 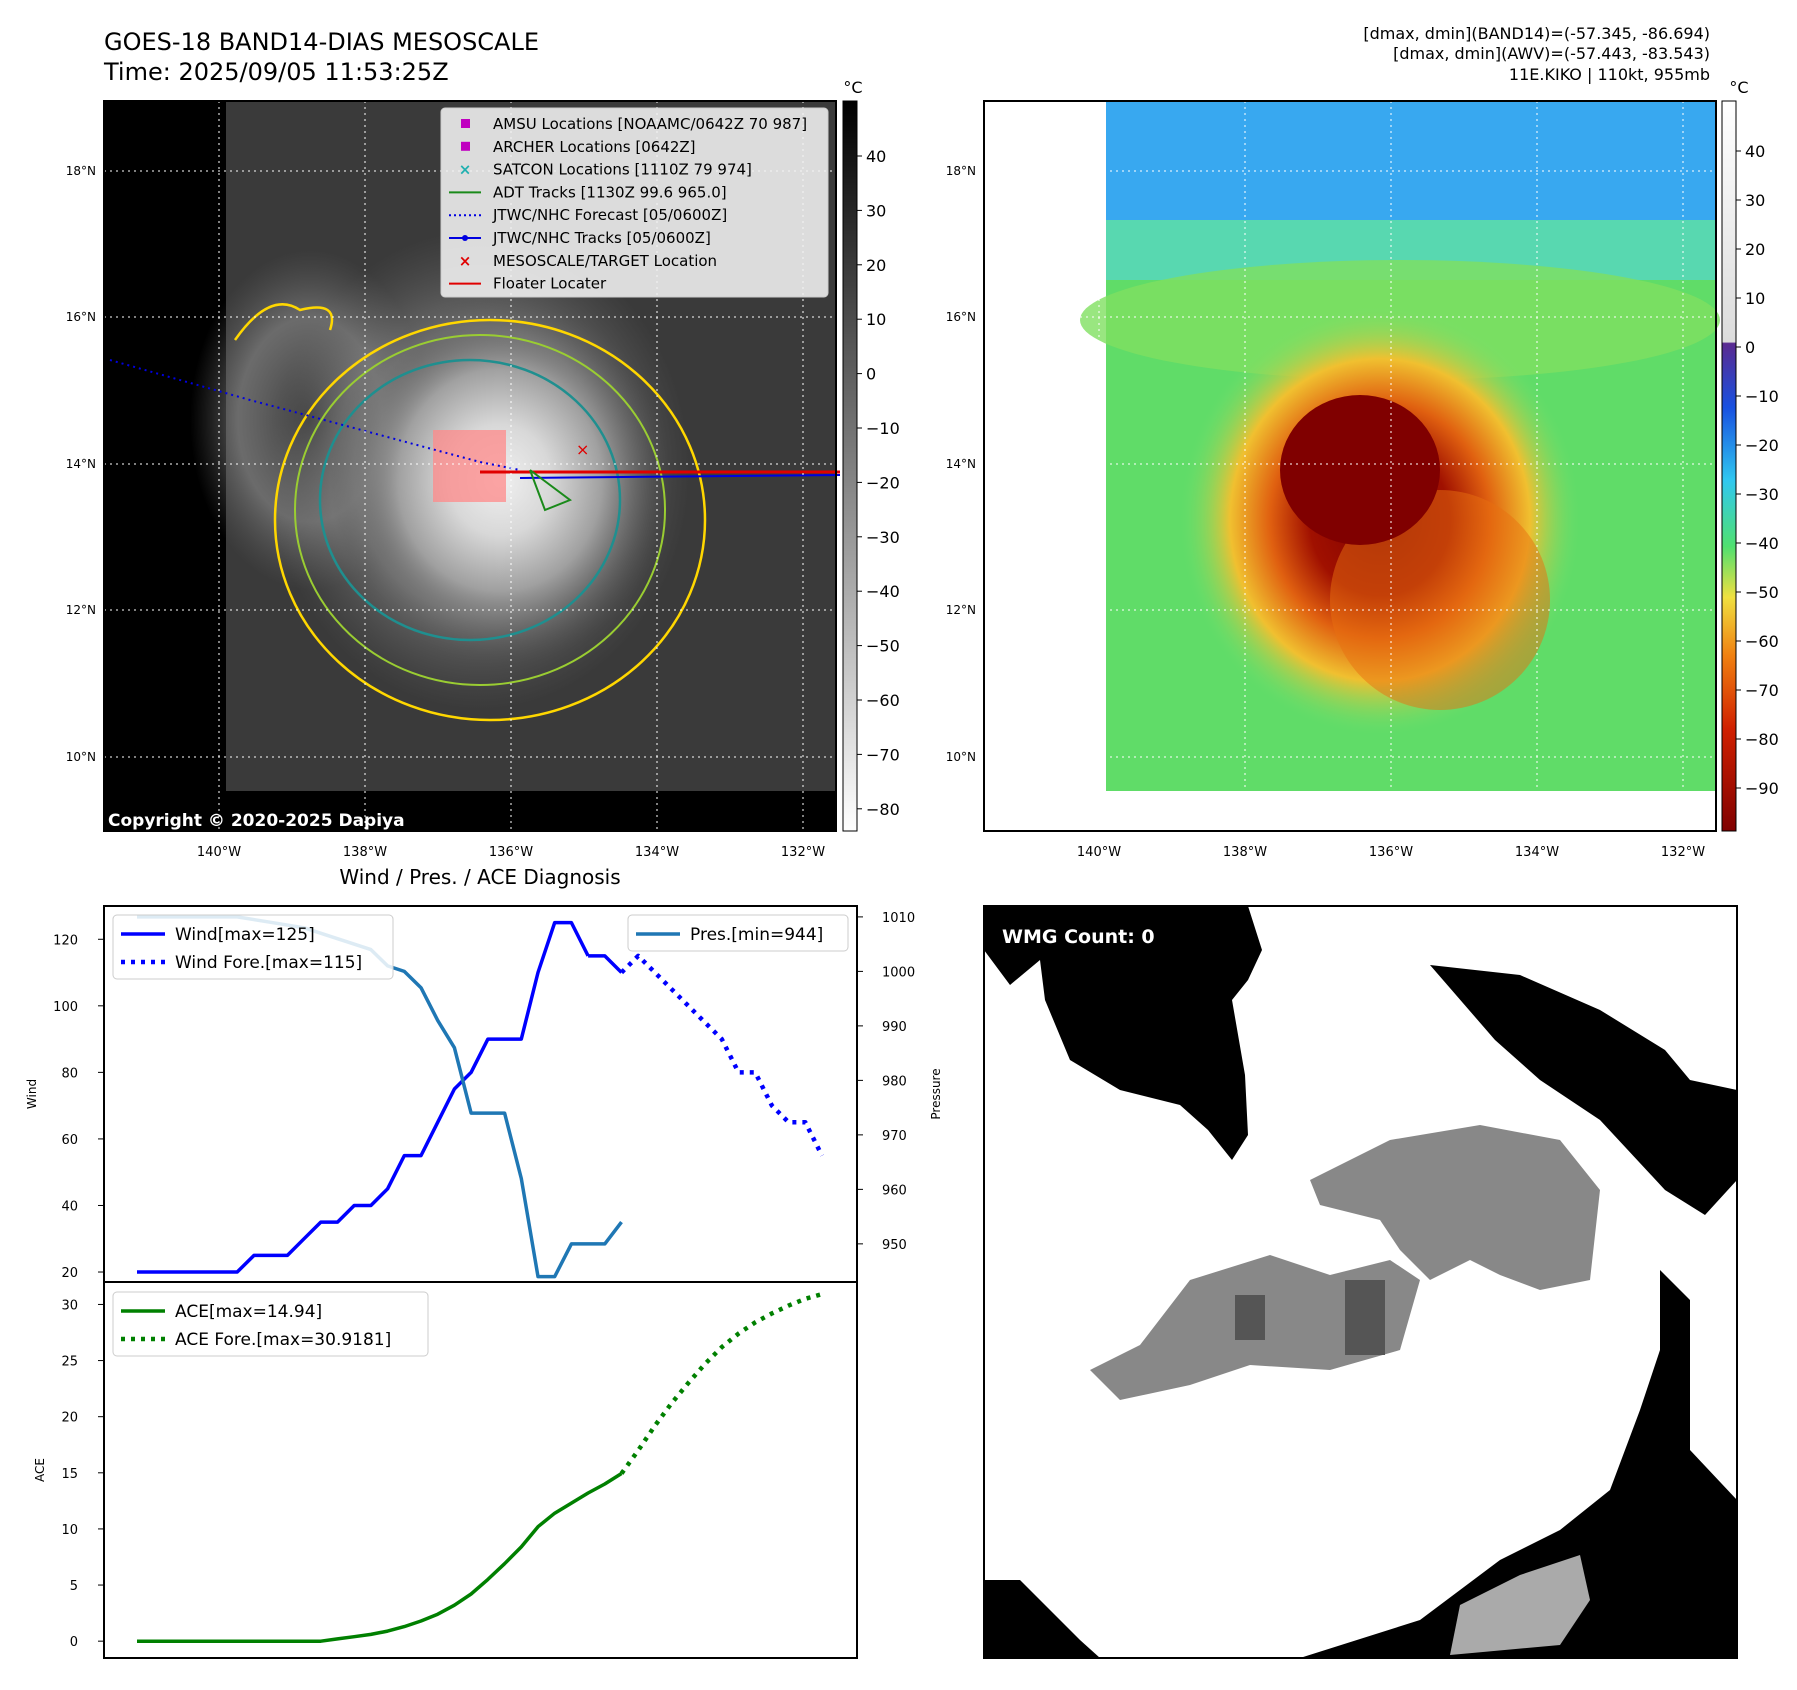 I want to click on gray-colorbar: °C 40 30 20 10 0 −10 −20 −30 −40 −50 −60 −70 −80, so click(x=871, y=455).